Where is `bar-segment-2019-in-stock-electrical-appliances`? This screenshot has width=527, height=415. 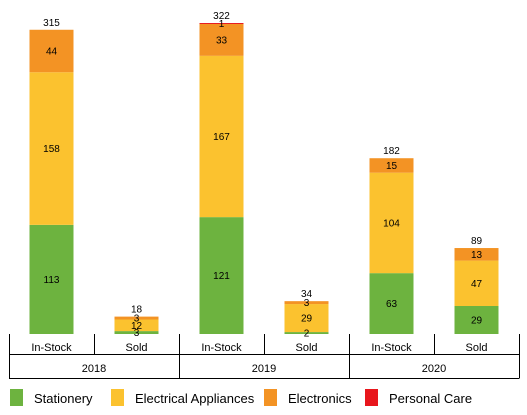
bar-segment-2019-in-stock-electrical-appliances is located at coordinates (221, 136).